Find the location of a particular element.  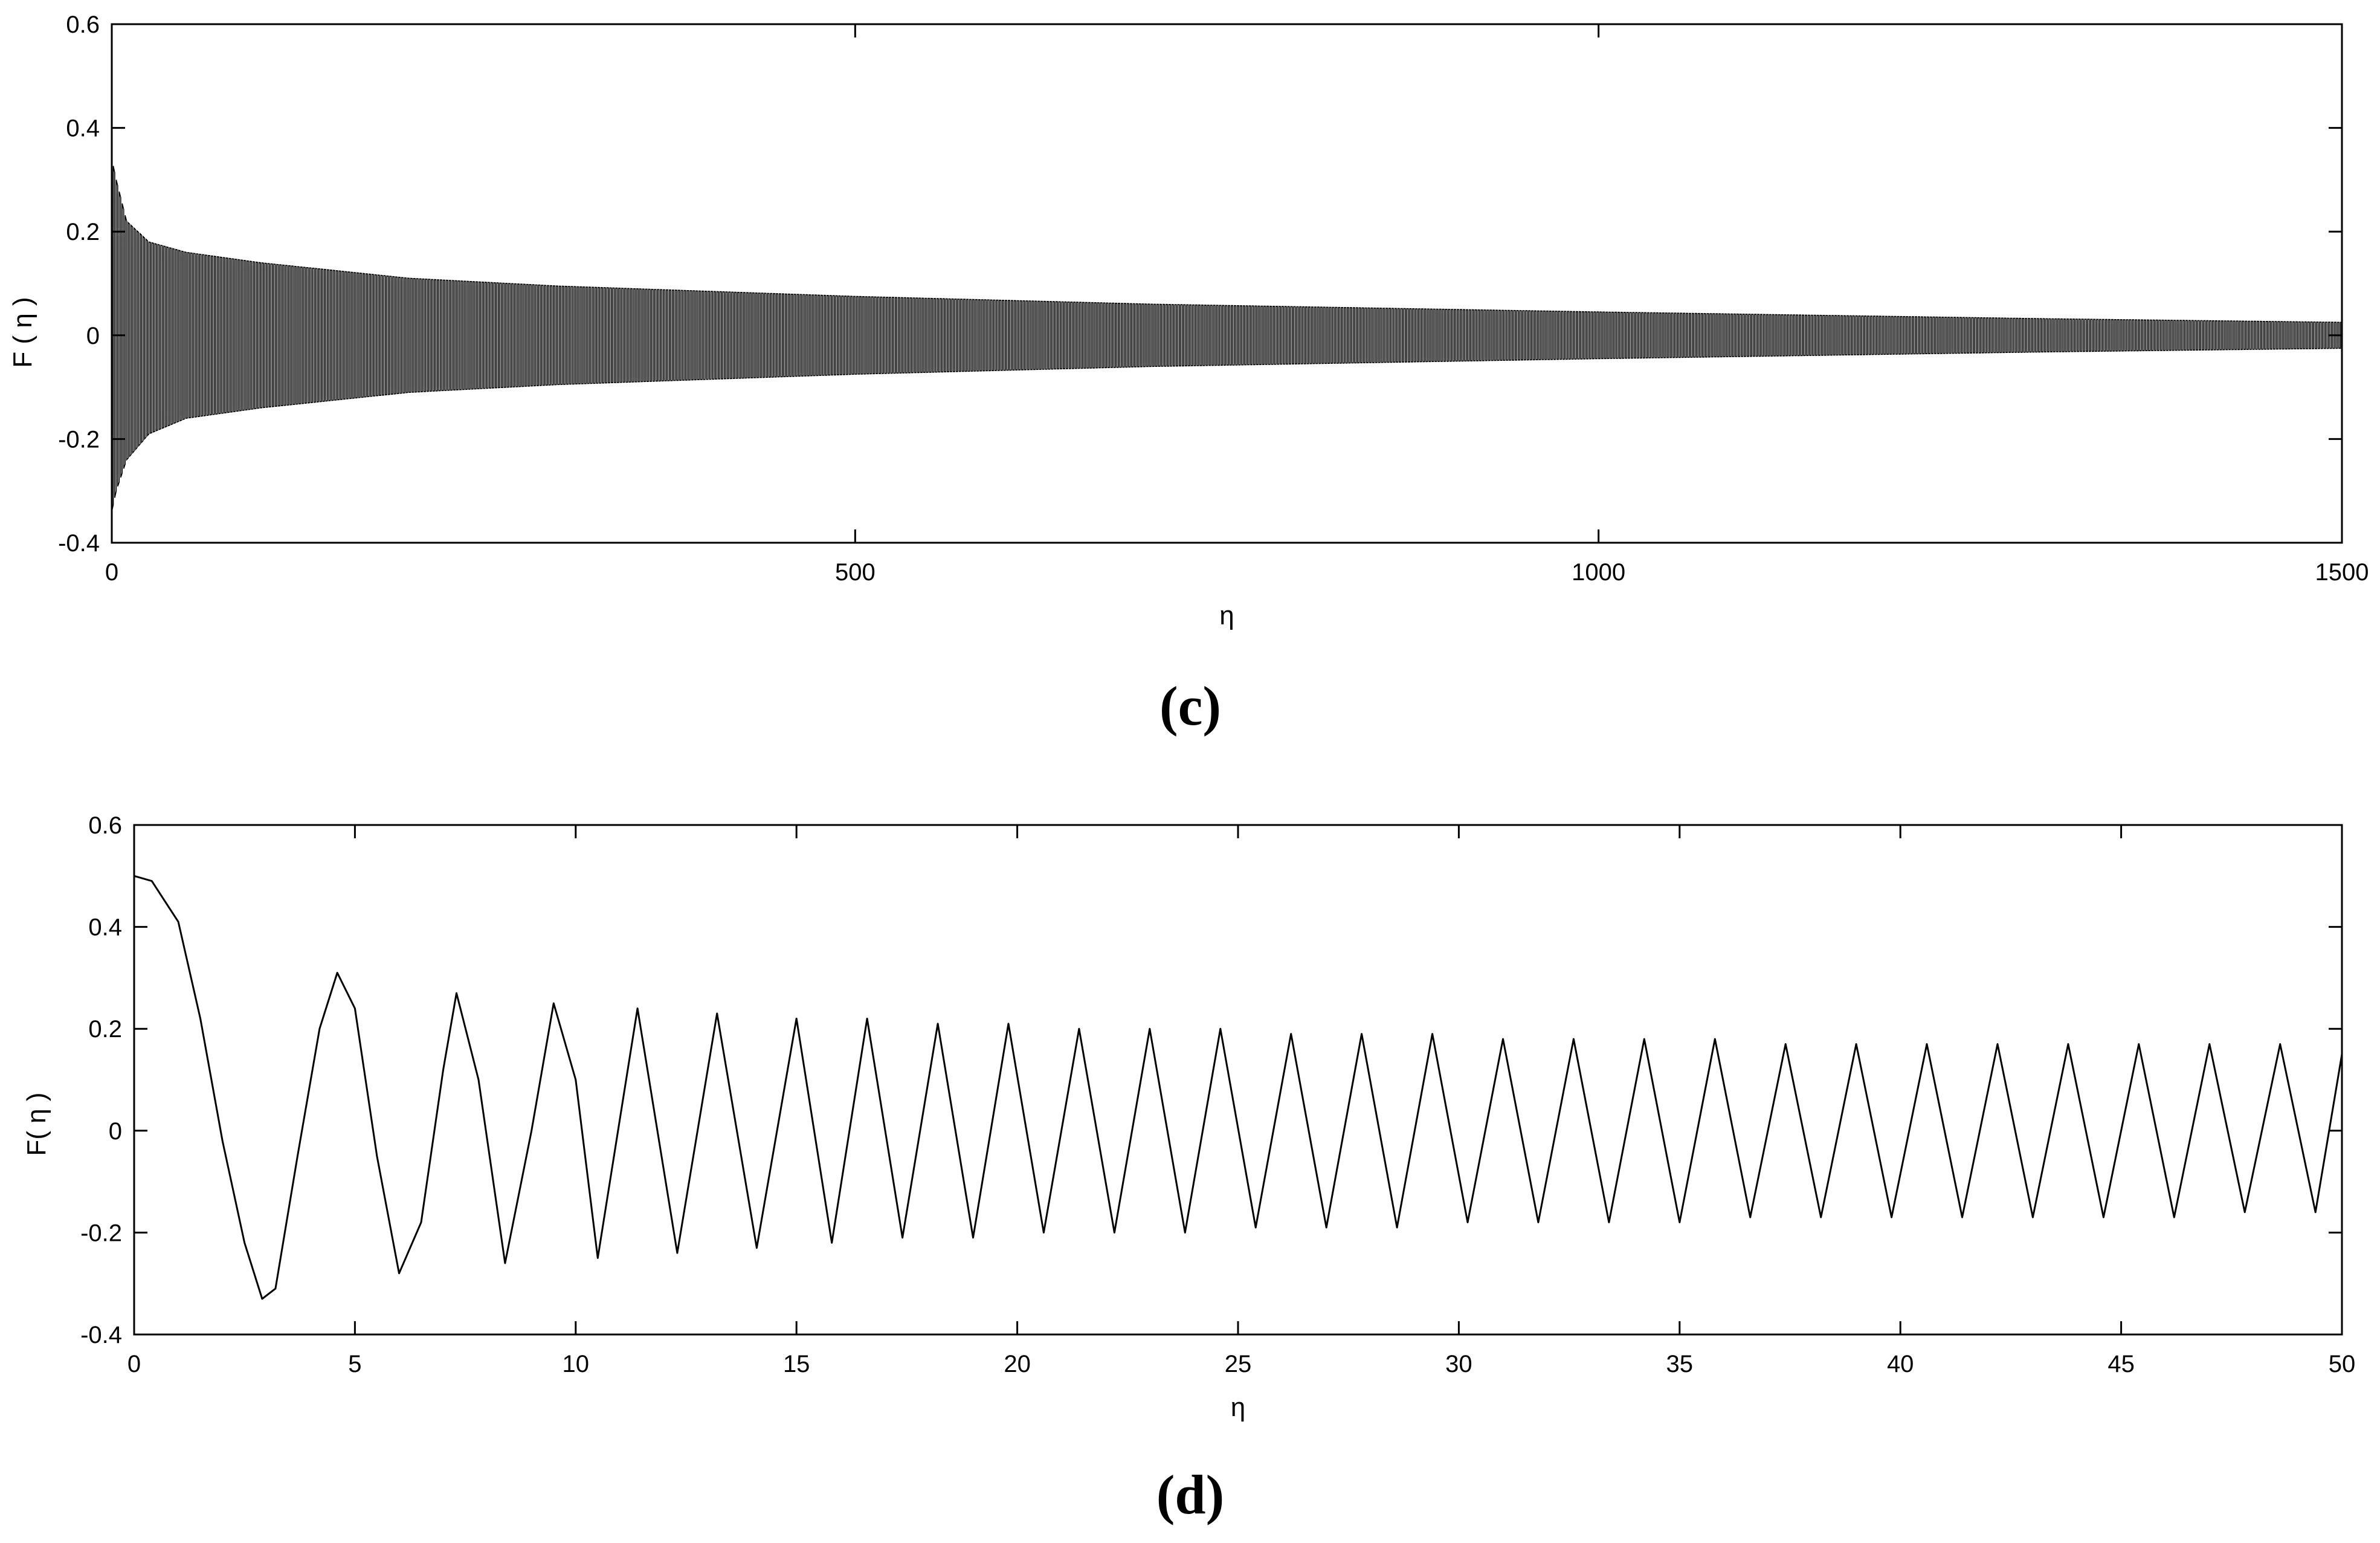

y-axis-label: F ( η ) is located at coordinates (22, 332).